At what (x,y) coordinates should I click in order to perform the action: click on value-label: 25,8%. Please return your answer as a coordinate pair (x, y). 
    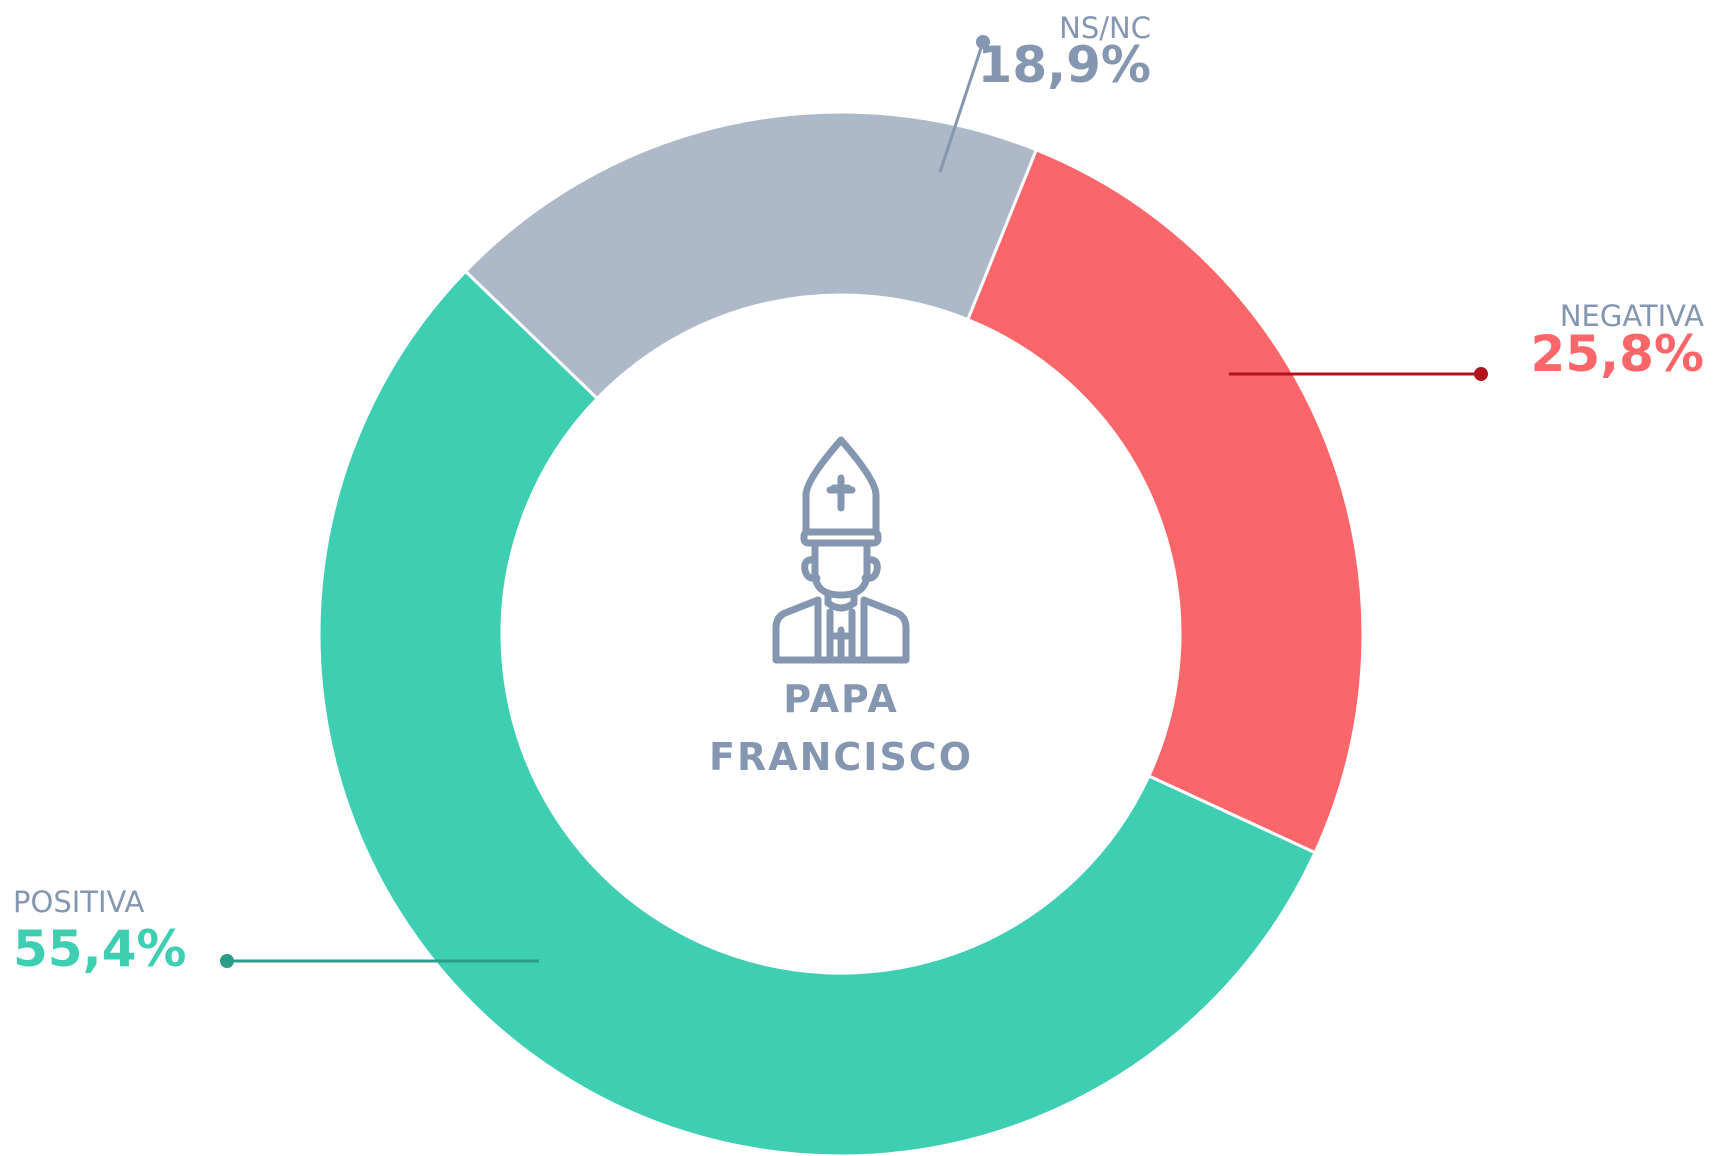
    Looking at the image, I should click on (1617, 354).